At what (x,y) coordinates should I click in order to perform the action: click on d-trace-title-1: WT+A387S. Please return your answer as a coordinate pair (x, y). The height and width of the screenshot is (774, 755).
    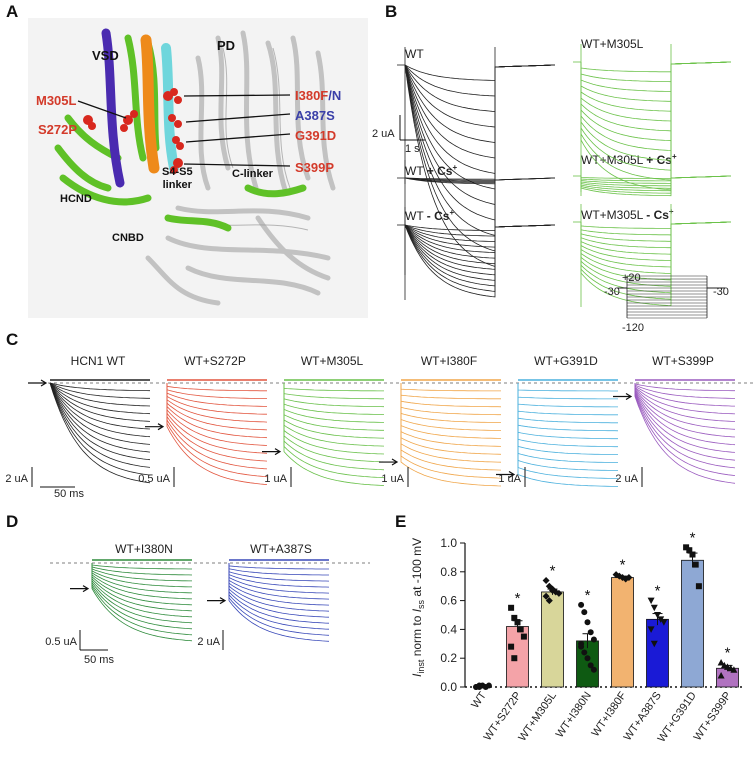
    Looking at the image, I should click on (281, 549).